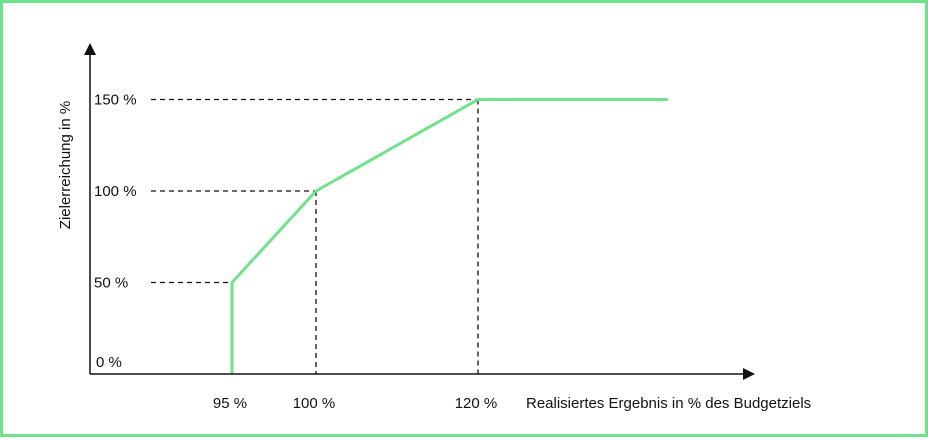 This screenshot has width=928, height=440. Describe the element at coordinates (476, 403) in the screenshot. I see `x-tick-label-2: 120 %` at that location.